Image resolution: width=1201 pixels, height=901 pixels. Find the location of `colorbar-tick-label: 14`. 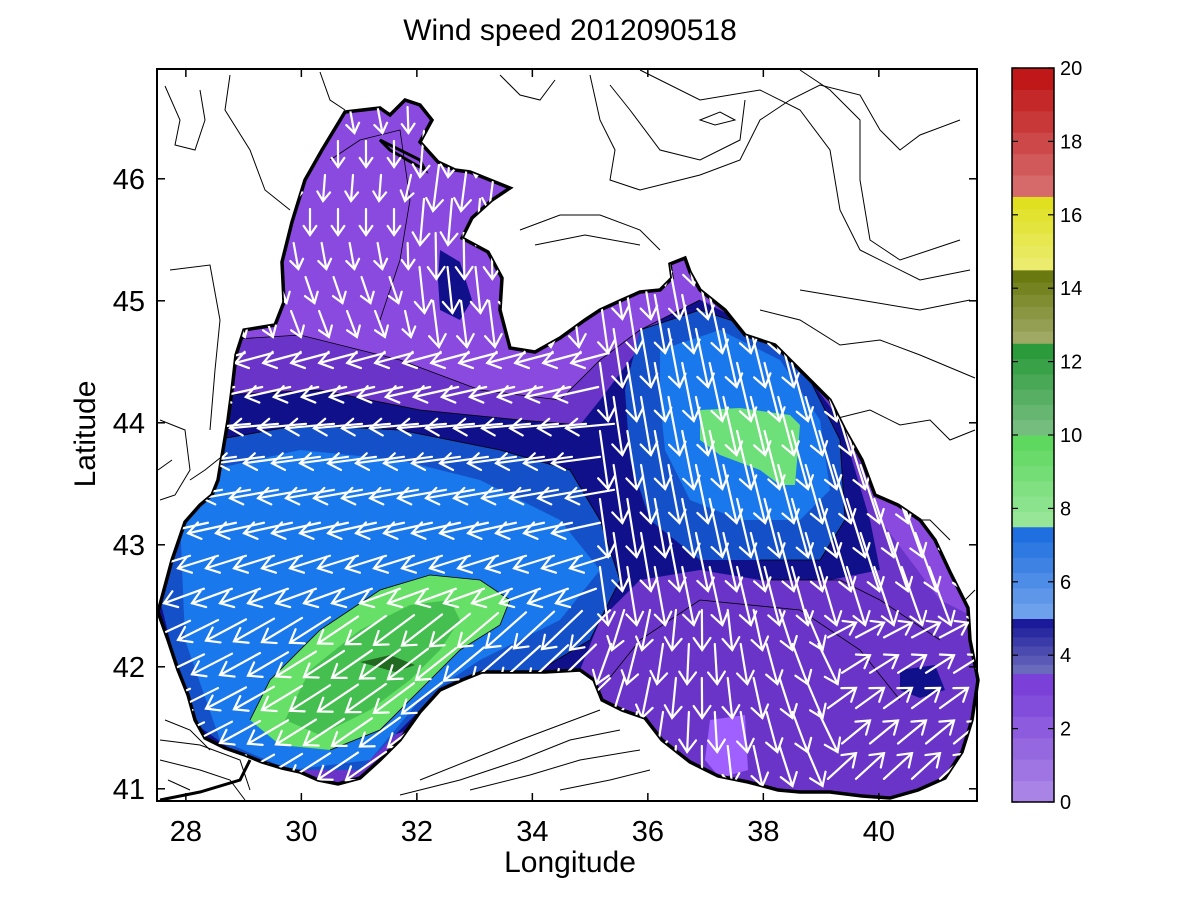

colorbar-tick-label: 14 is located at coordinates (1071, 289).